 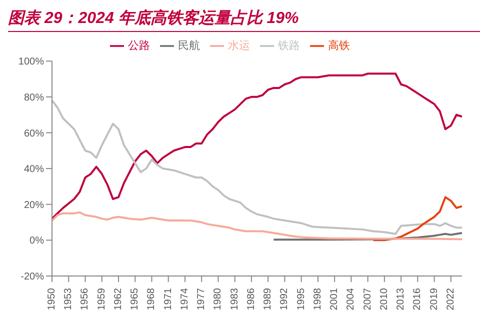 What do you see at coordinates (37, 241) in the screenshot?
I see `y-tick-label: 0%` at bounding box center [37, 241].